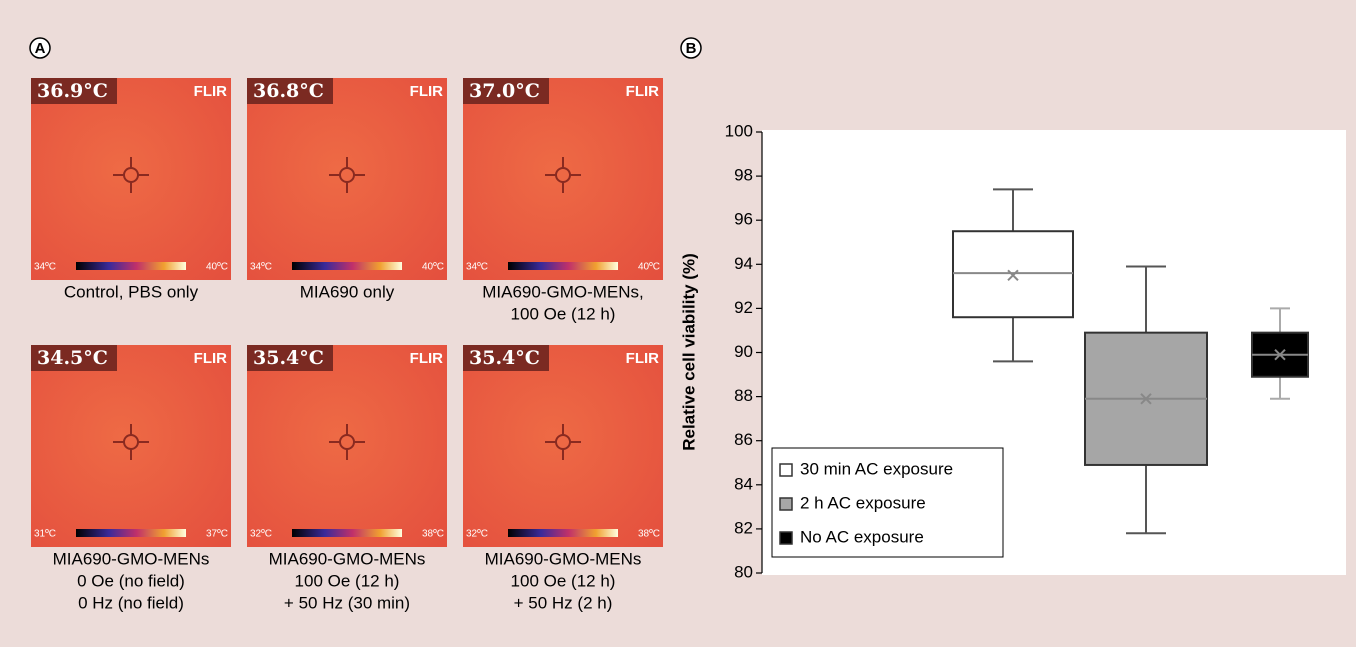 The image size is (1356, 647). Describe the element at coordinates (739, 130) in the screenshot. I see `y-tick-label: 100` at that location.